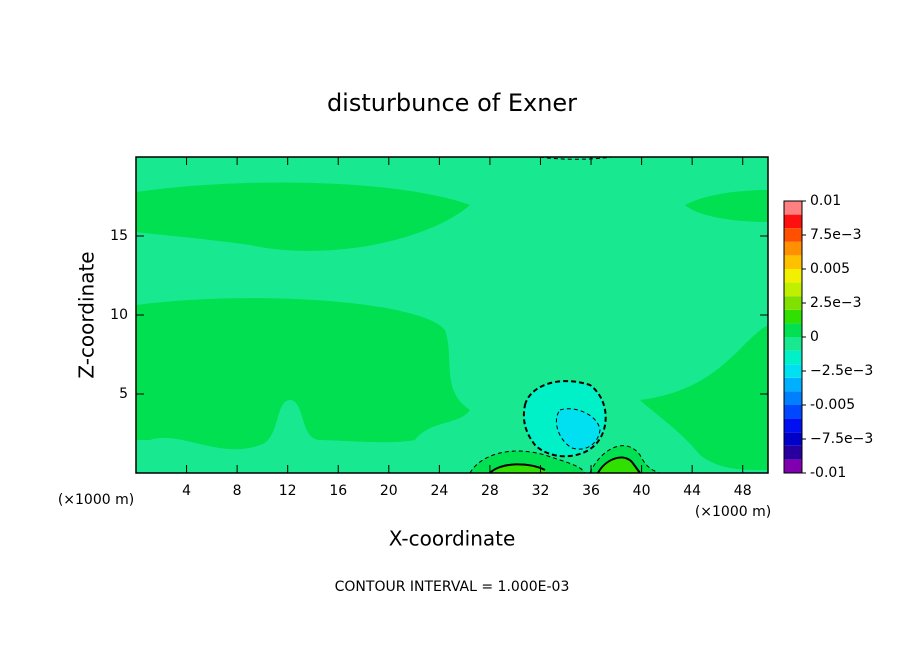  I want to click on colorbar-label: 0.005, so click(830, 269).